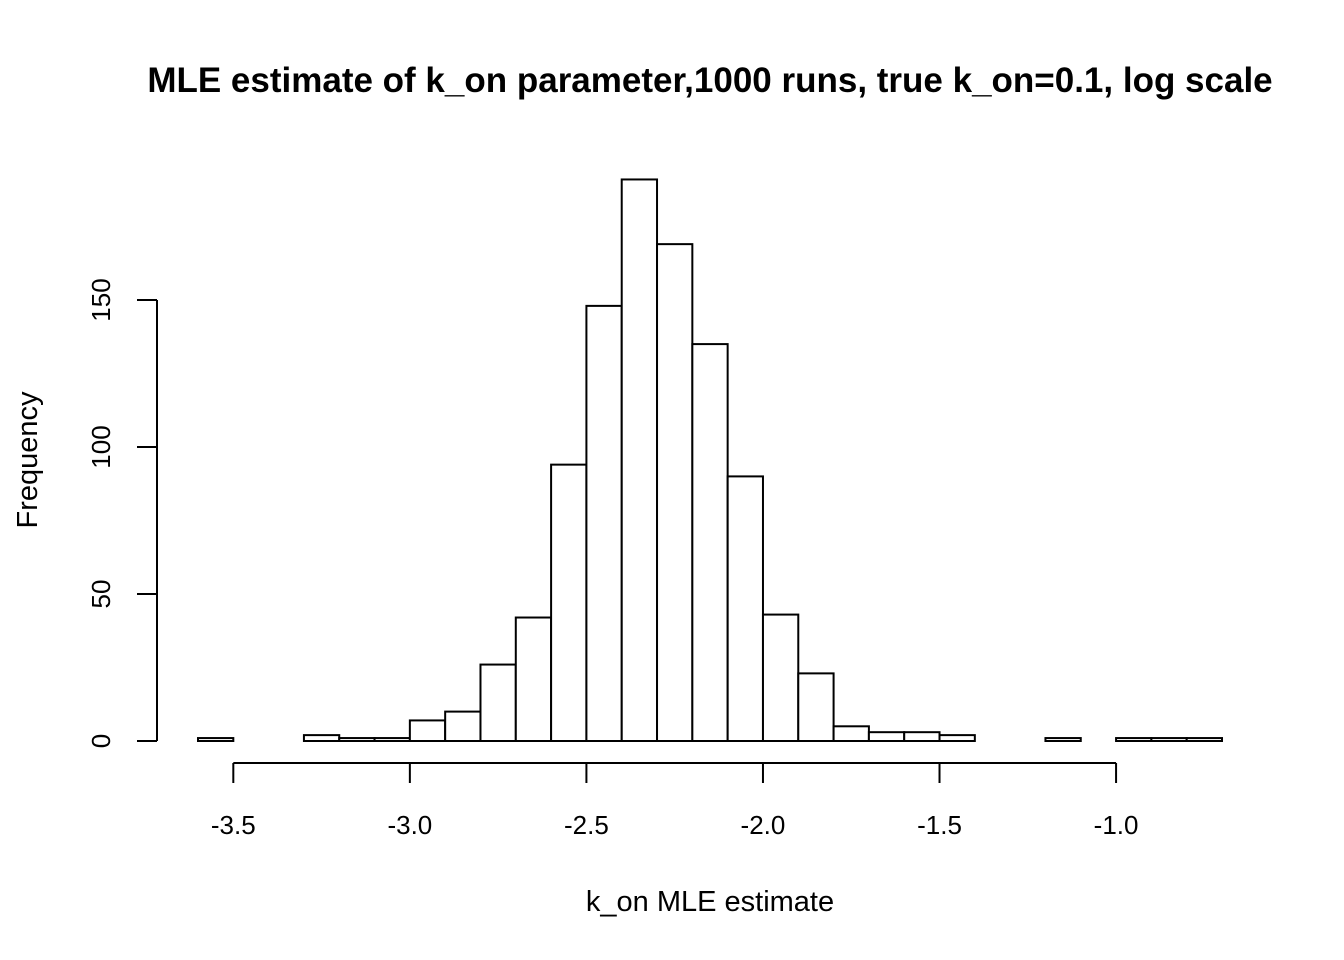 Image resolution: width=1344 pixels, height=960 pixels. I want to click on y-tick-label: 100, so click(101, 446).